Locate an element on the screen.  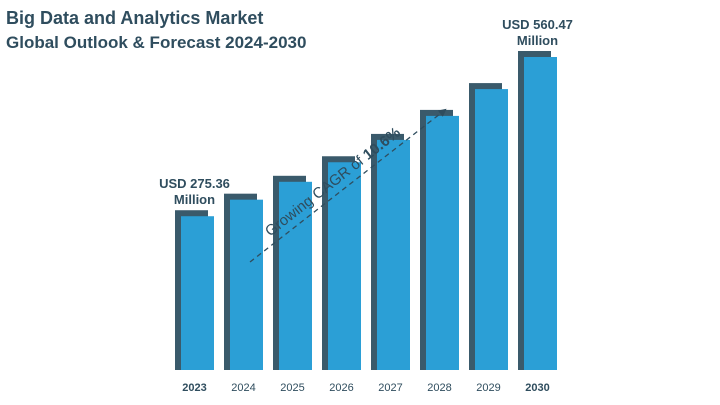
bar-2028 is located at coordinates (442, 243).